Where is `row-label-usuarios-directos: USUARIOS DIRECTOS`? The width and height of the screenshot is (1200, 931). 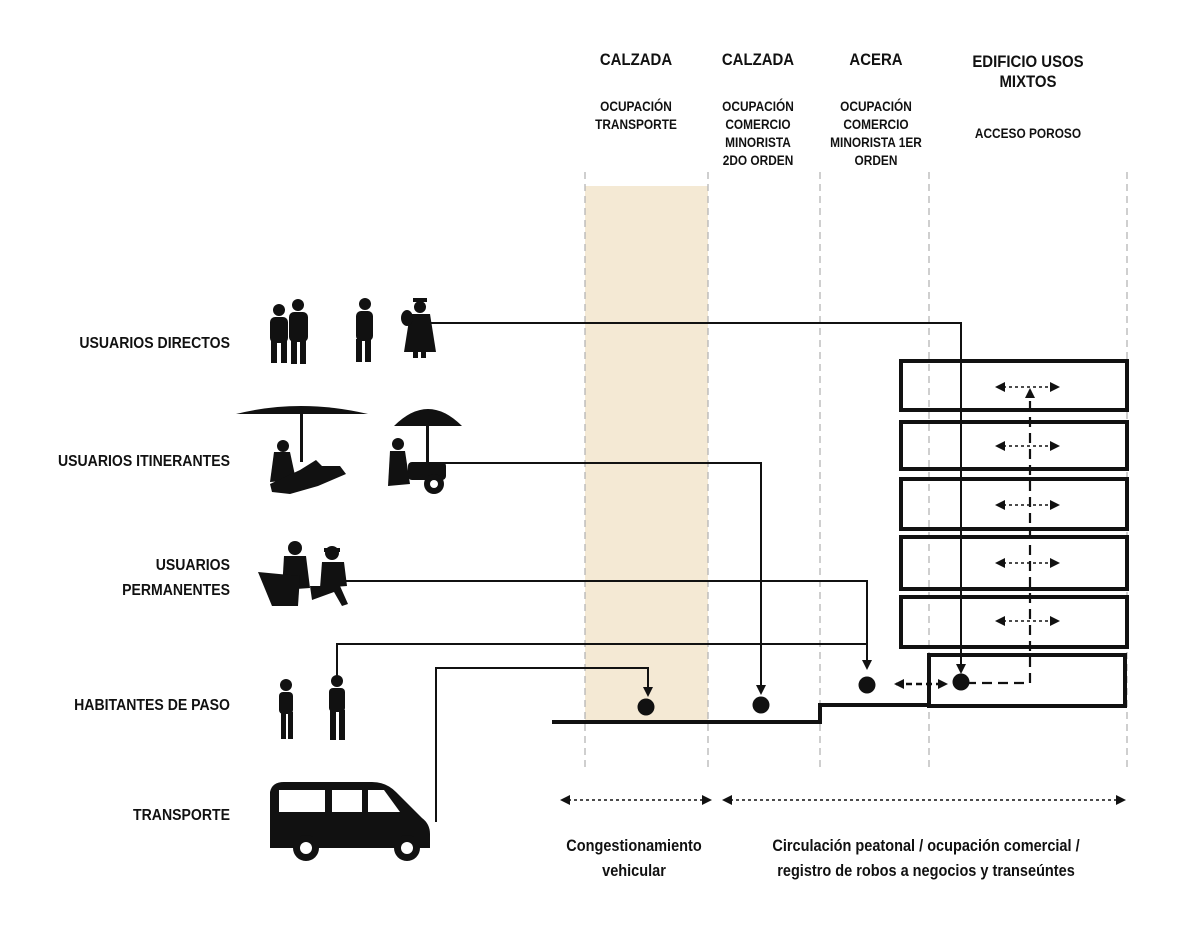 row-label-usuarios-directos: USUARIOS DIRECTOS is located at coordinates (154, 343).